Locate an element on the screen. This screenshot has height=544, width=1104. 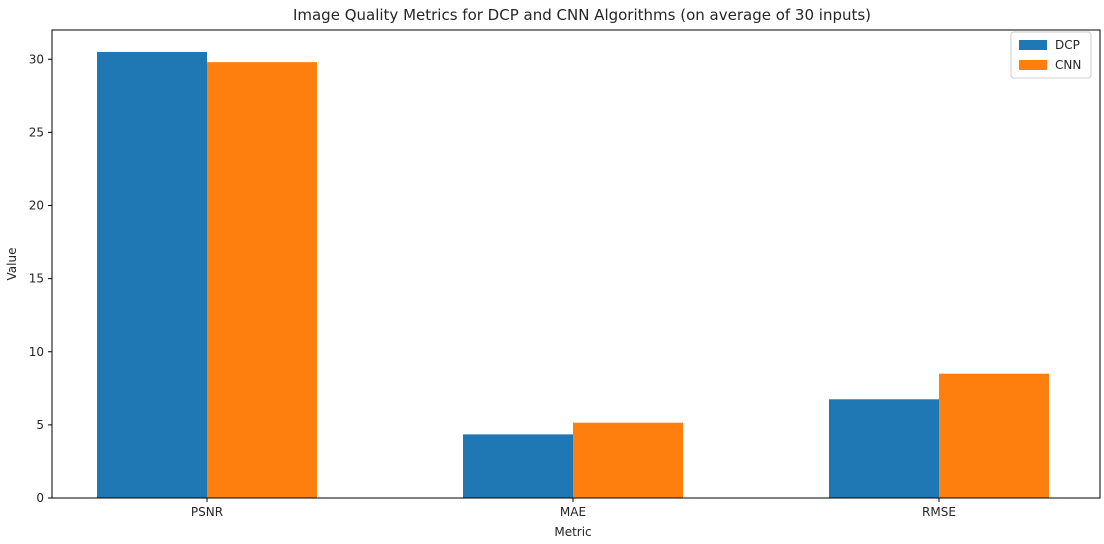
x-tick-label: MAE is located at coordinates (573, 512).